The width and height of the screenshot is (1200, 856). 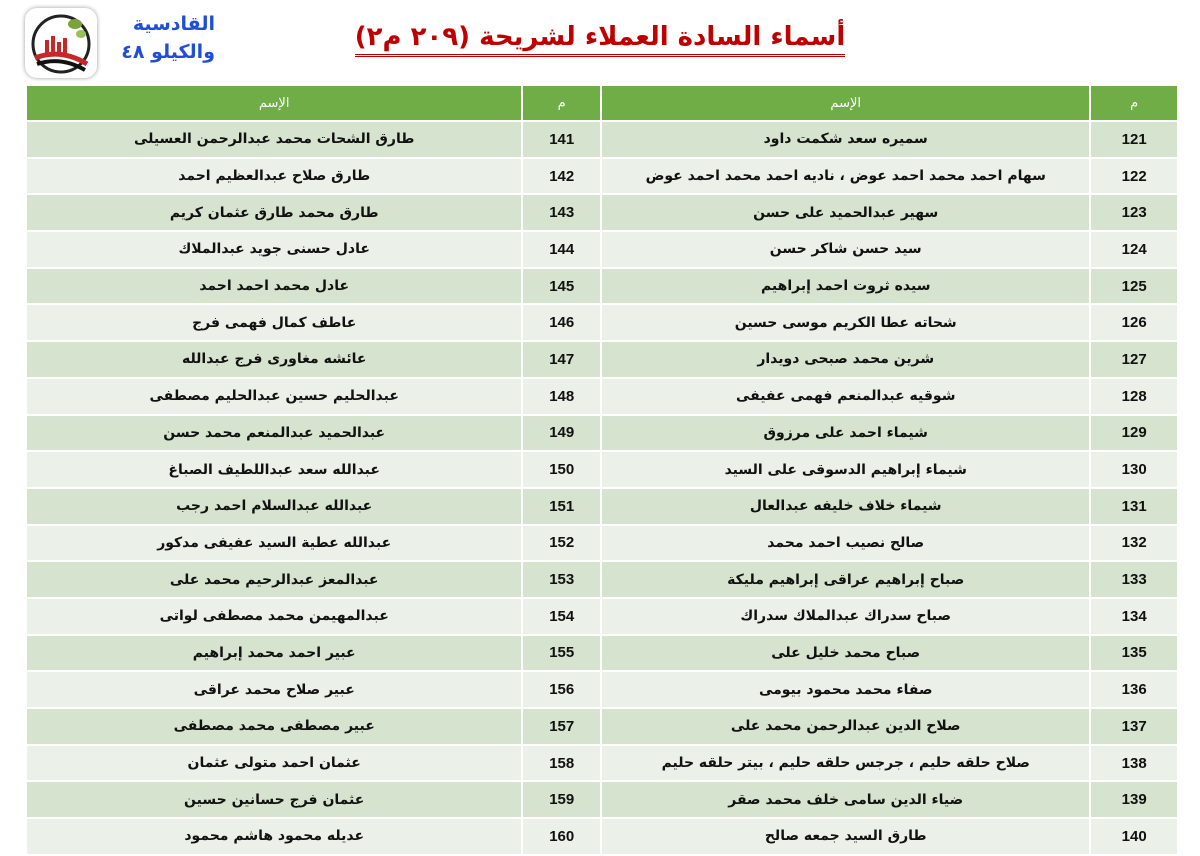 I want to click on customer-name: سيد حسن شاكر حسن, so click(x=846, y=249).